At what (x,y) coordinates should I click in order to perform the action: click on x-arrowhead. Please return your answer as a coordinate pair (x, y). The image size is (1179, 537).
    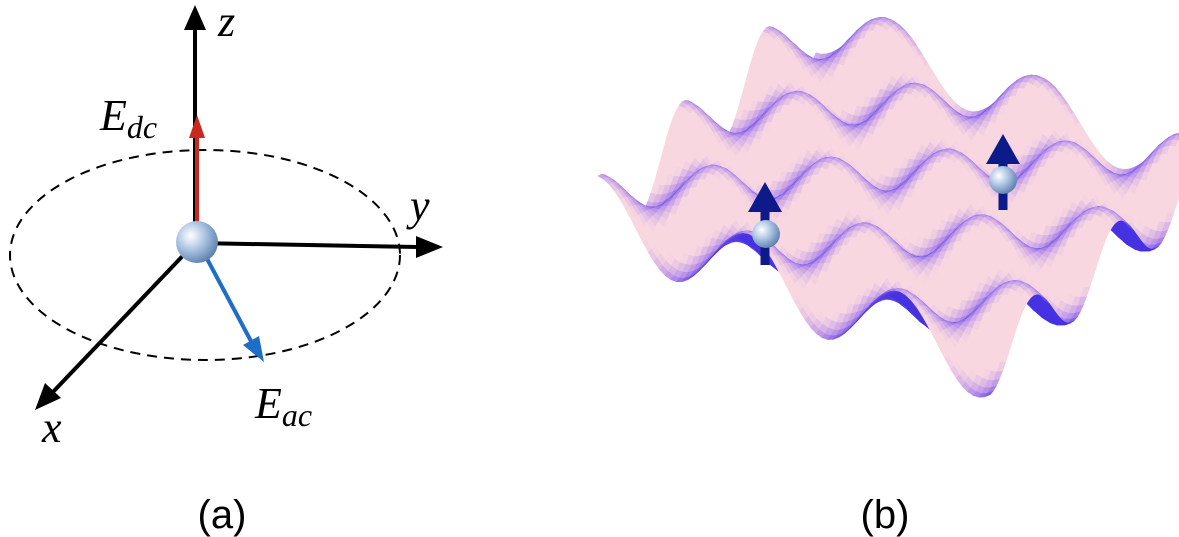
    Looking at the image, I should click on (48, 396).